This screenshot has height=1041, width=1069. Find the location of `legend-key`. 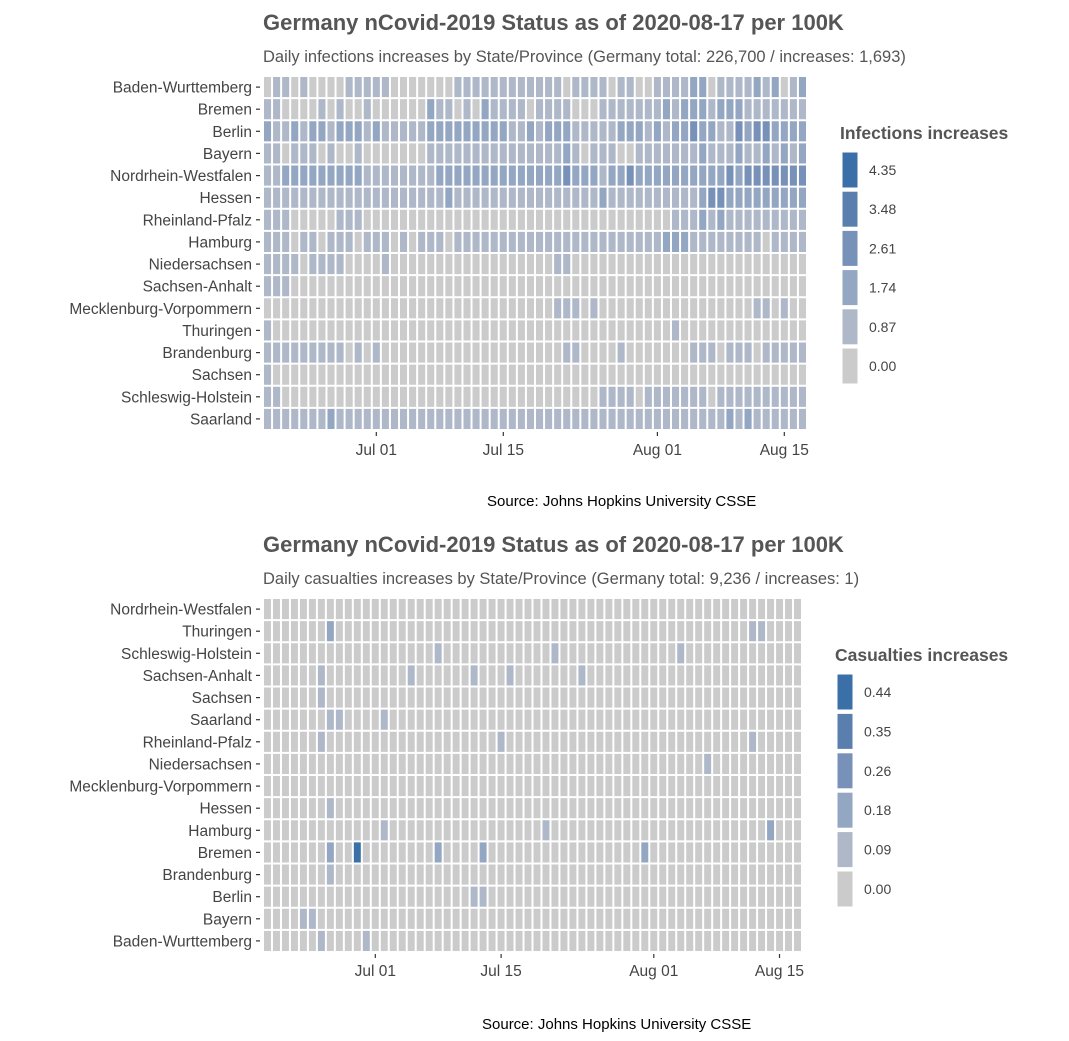

legend-key is located at coordinates (850, 288).